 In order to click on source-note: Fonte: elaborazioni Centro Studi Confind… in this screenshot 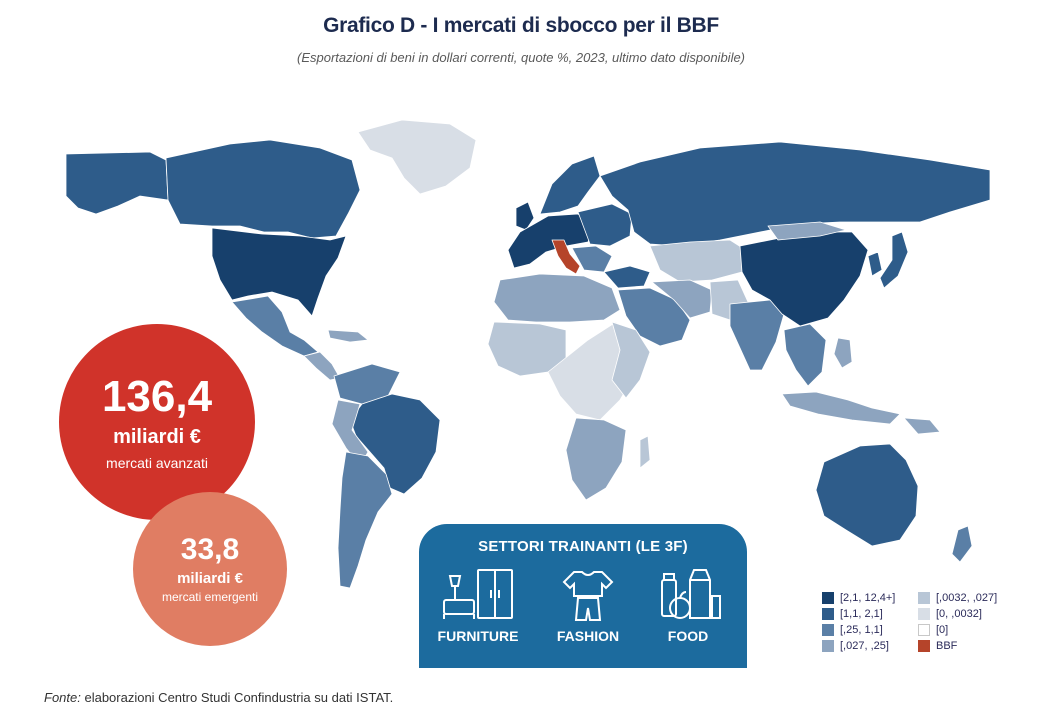, I will do `click(218, 697)`.